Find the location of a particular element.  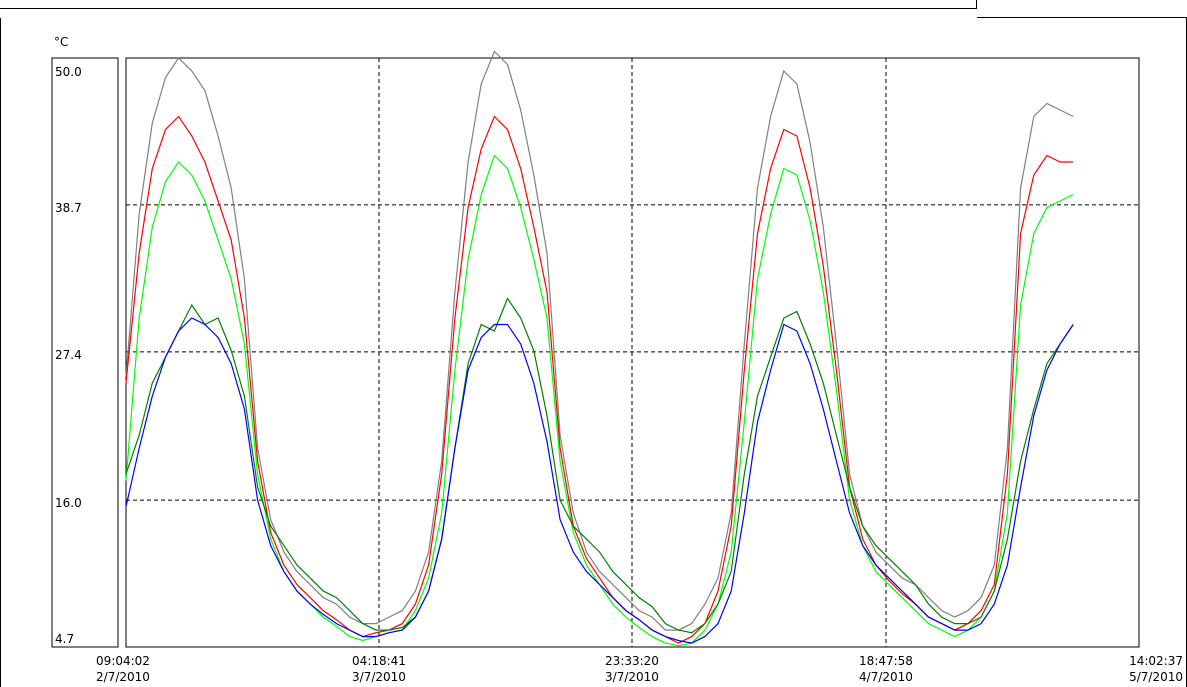

y-tick-label: 38.7 is located at coordinates (68, 208).